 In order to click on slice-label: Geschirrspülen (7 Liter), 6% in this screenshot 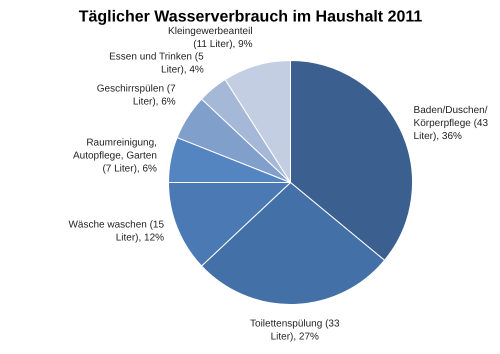, I will do `click(136, 96)`.